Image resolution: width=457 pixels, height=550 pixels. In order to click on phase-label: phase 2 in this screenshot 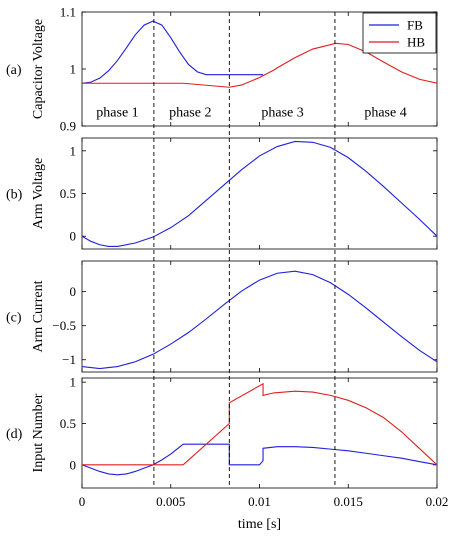, I will do `click(190, 112)`.